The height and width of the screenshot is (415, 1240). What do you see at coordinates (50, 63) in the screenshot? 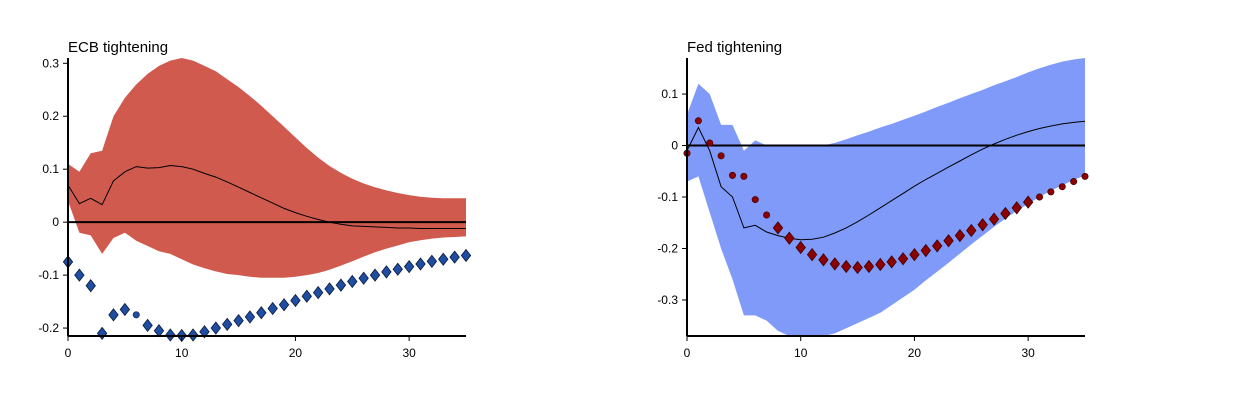
I see `y-tick-label: 0.3` at bounding box center [50, 63].